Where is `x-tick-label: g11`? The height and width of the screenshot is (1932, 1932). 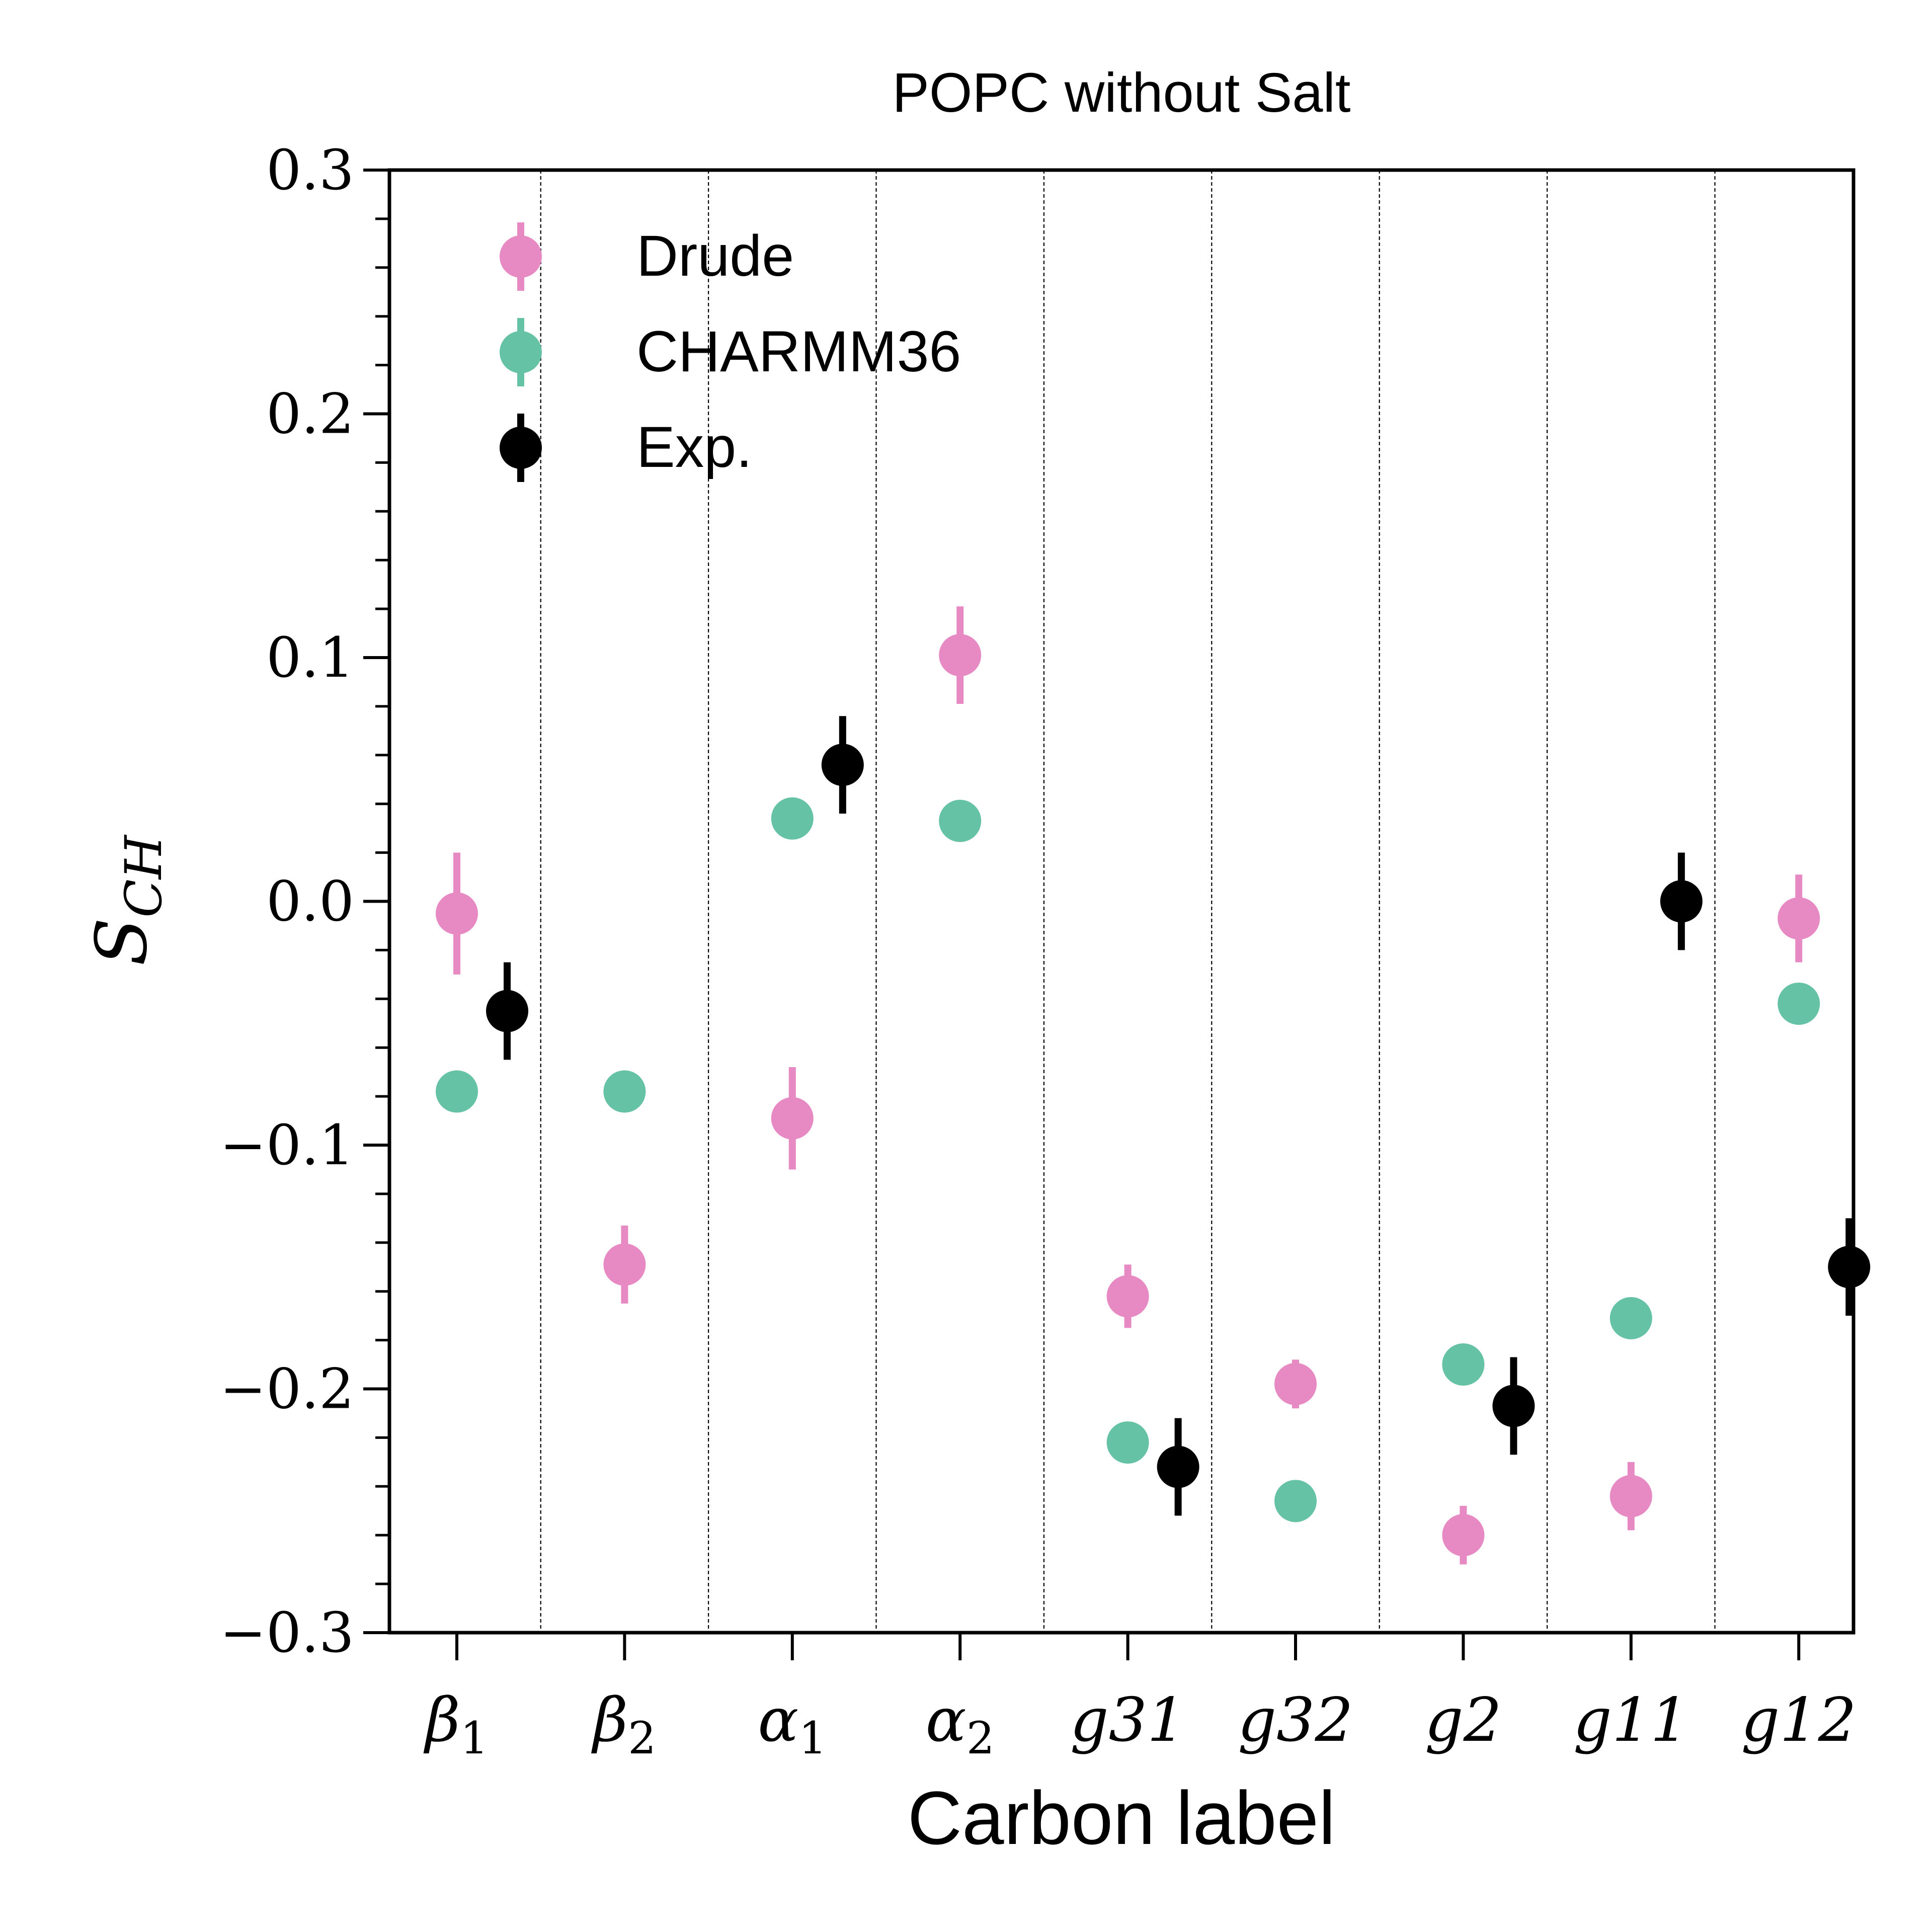 x-tick-label: g11 is located at coordinates (1631, 1720).